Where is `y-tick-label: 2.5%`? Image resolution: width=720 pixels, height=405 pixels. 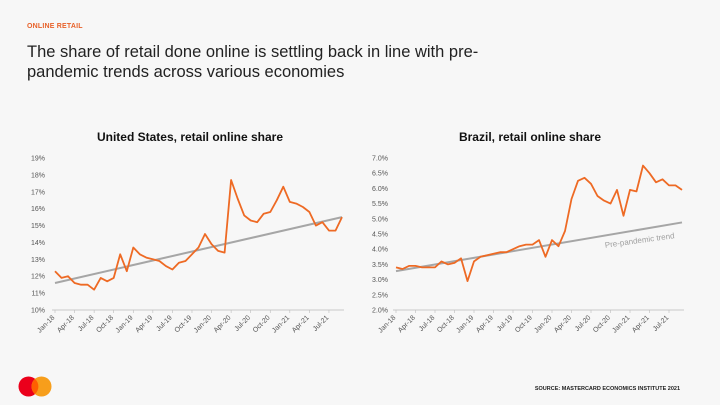
y-tick-label: 2.5% is located at coordinates (380, 295).